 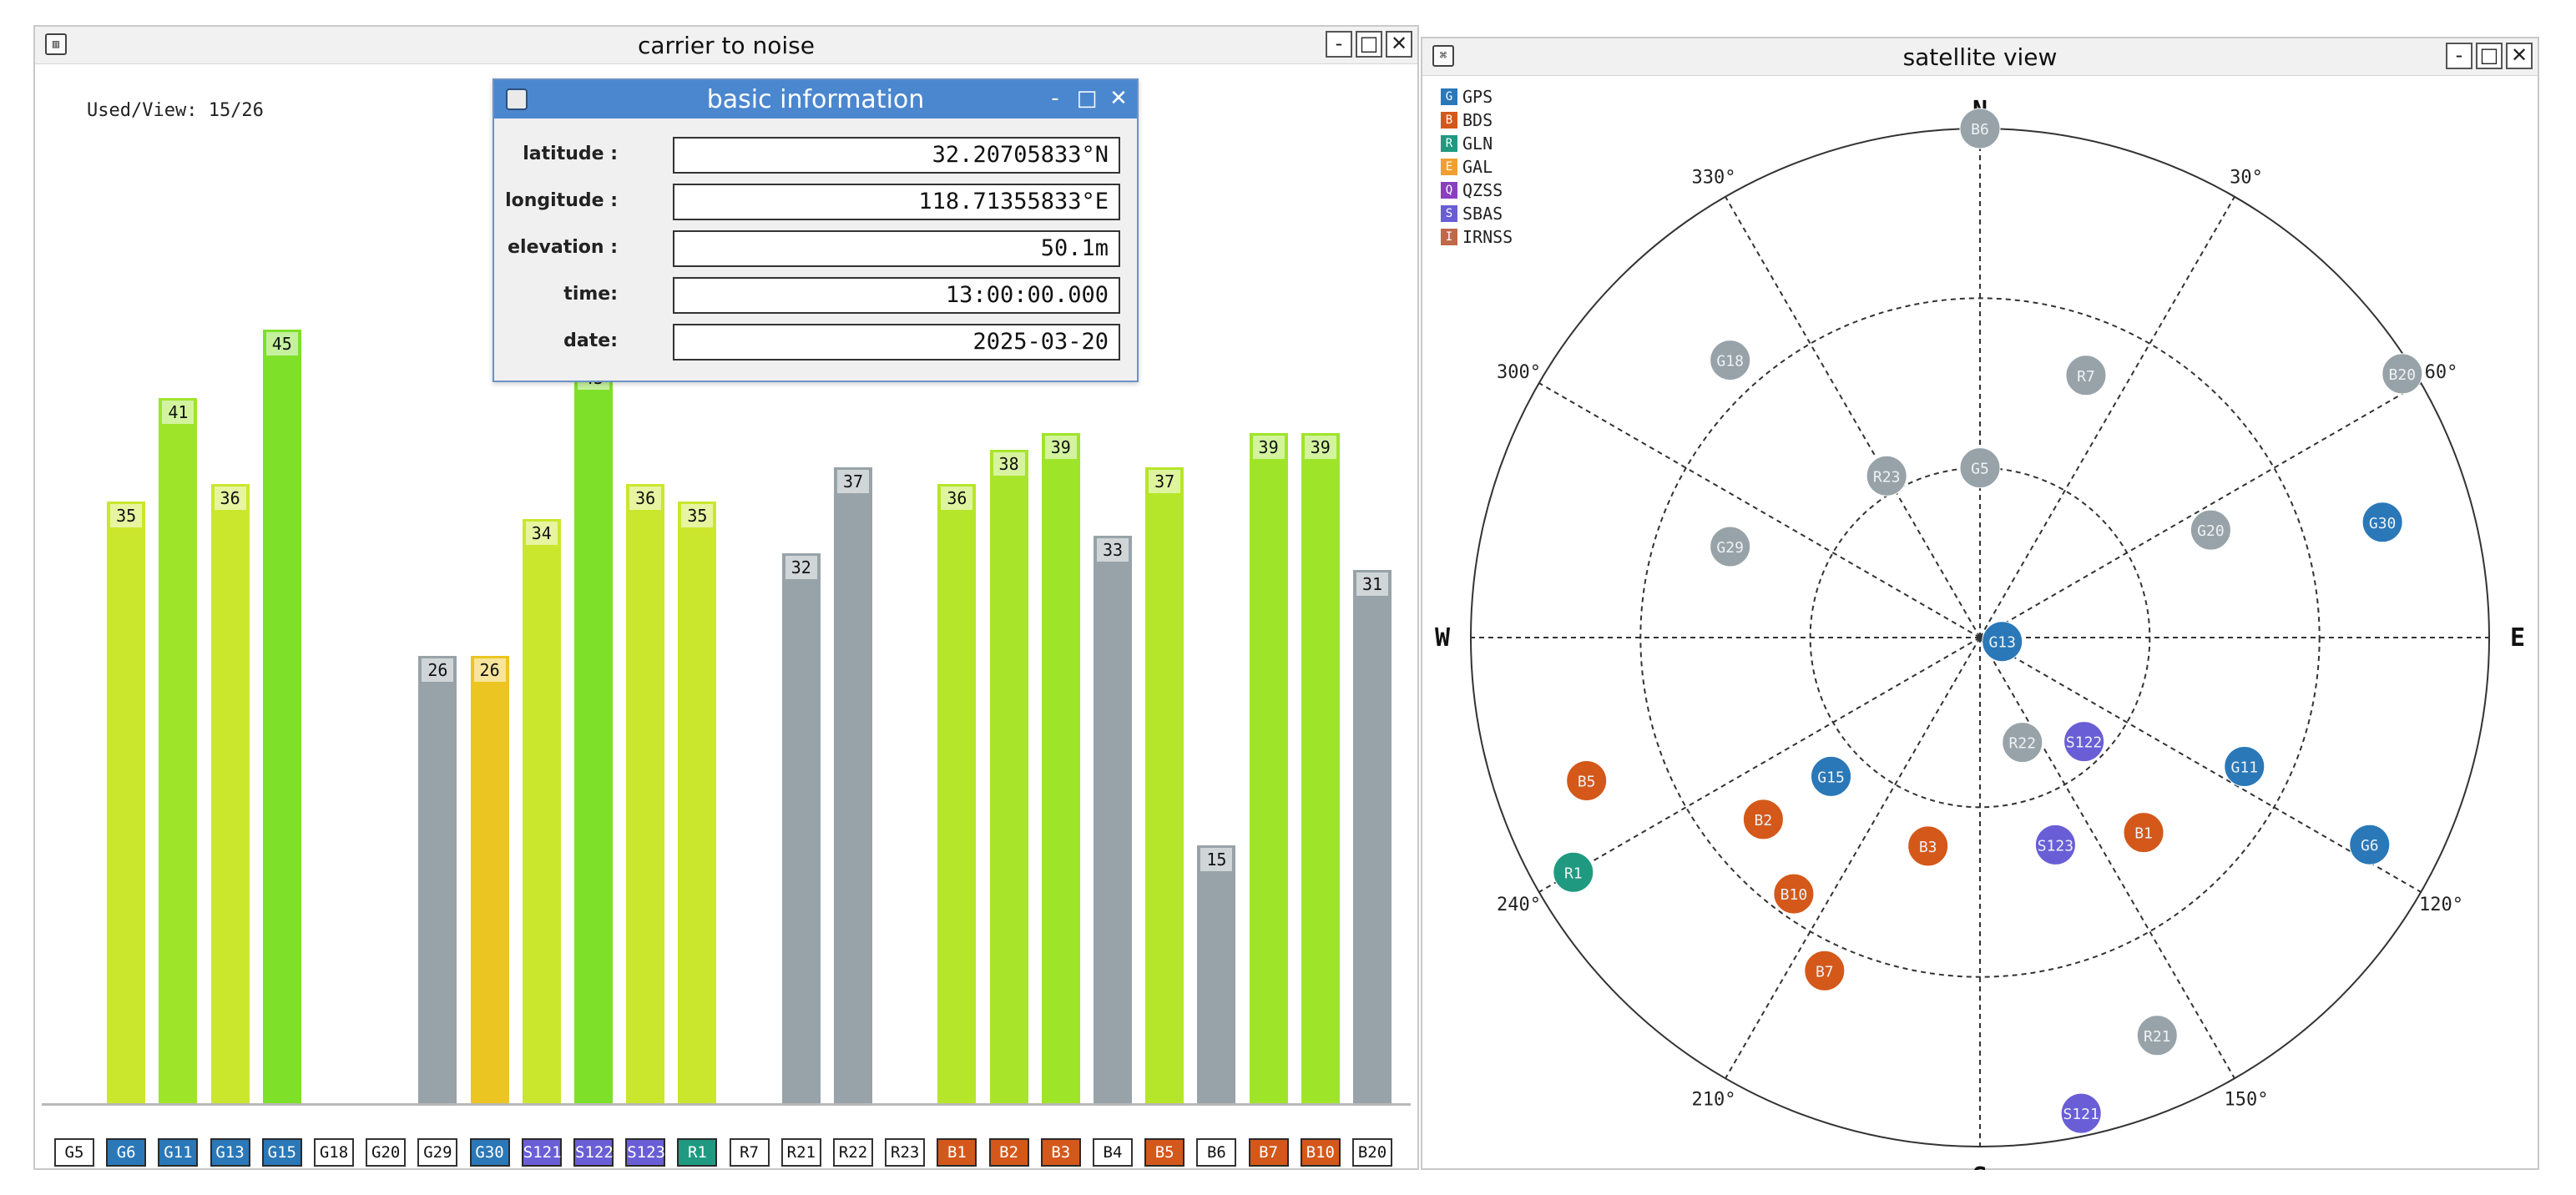 I want to click on satellite-tick-label: B1, so click(x=957, y=1152).